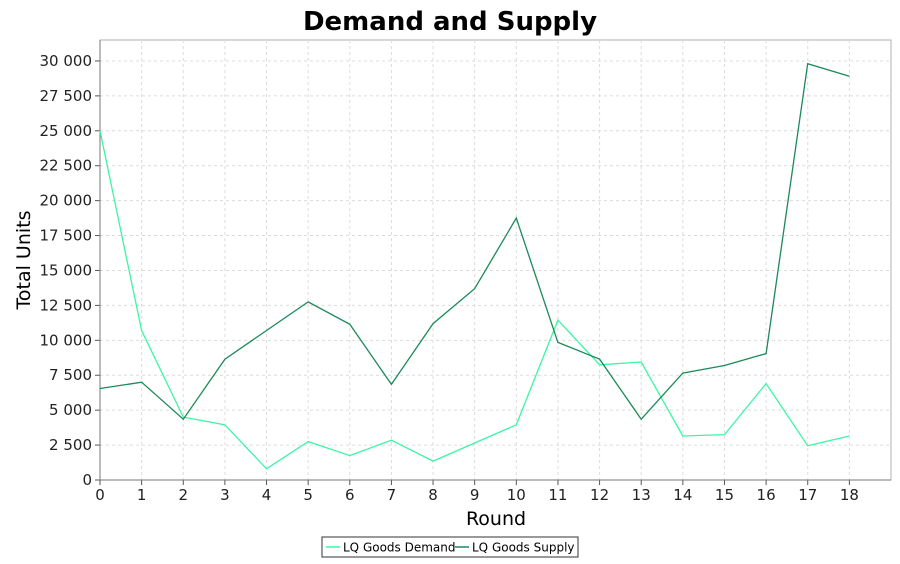 The image size is (900, 564). I want to click on y-tick-label: 17 500, so click(66, 236).